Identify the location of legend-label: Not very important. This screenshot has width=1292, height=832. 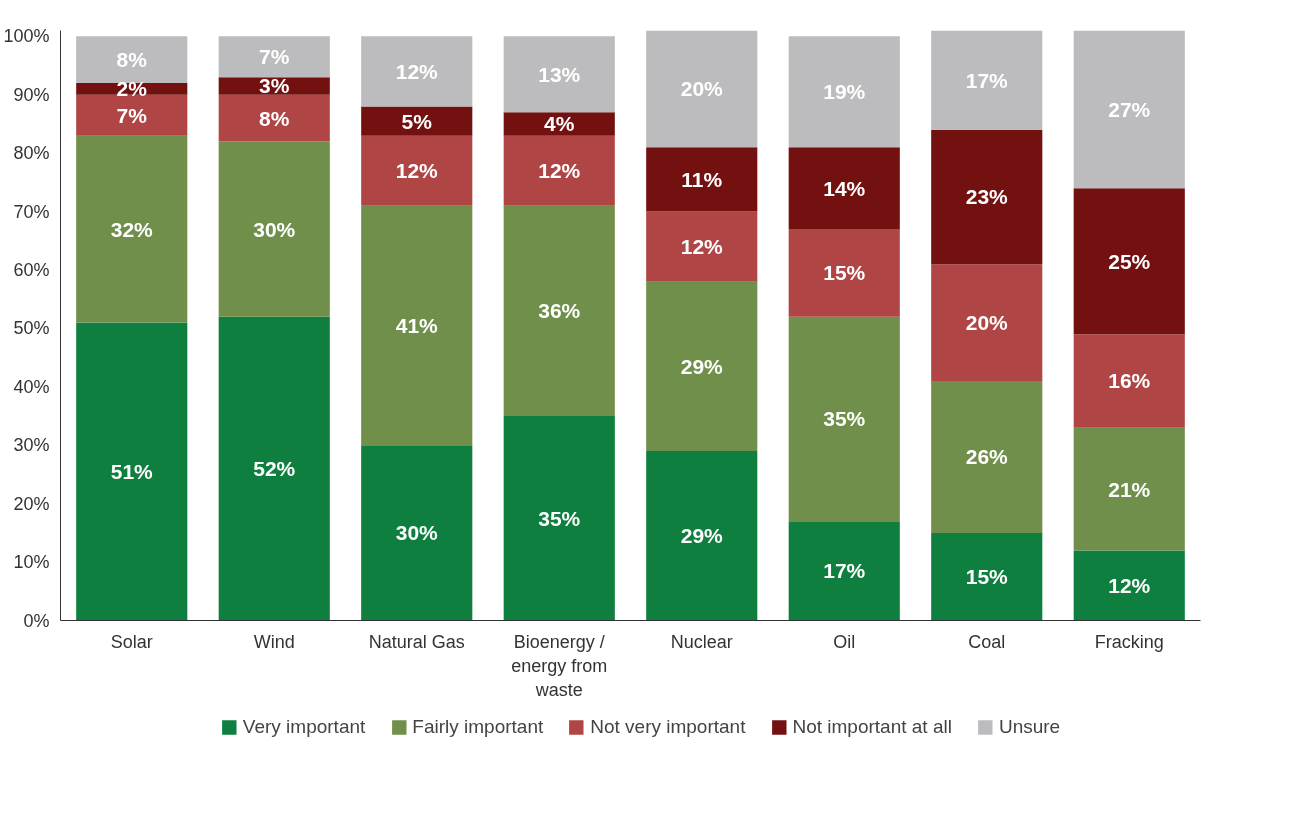
(668, 727).